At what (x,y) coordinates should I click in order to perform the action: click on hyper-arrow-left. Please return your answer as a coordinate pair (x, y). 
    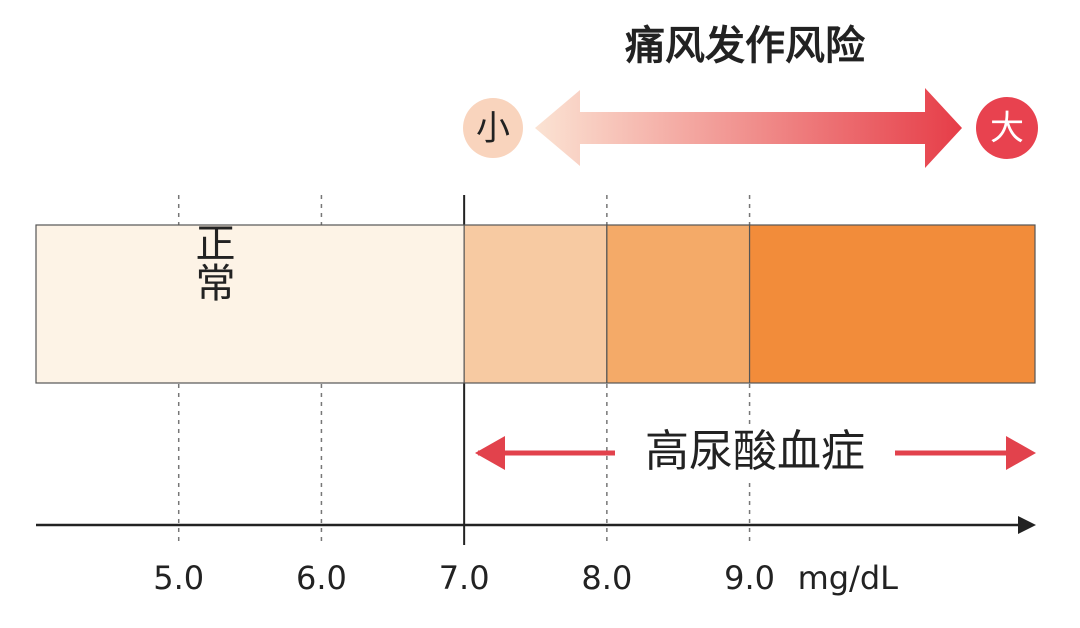
    Looking at the image, I should click on (490, 453).